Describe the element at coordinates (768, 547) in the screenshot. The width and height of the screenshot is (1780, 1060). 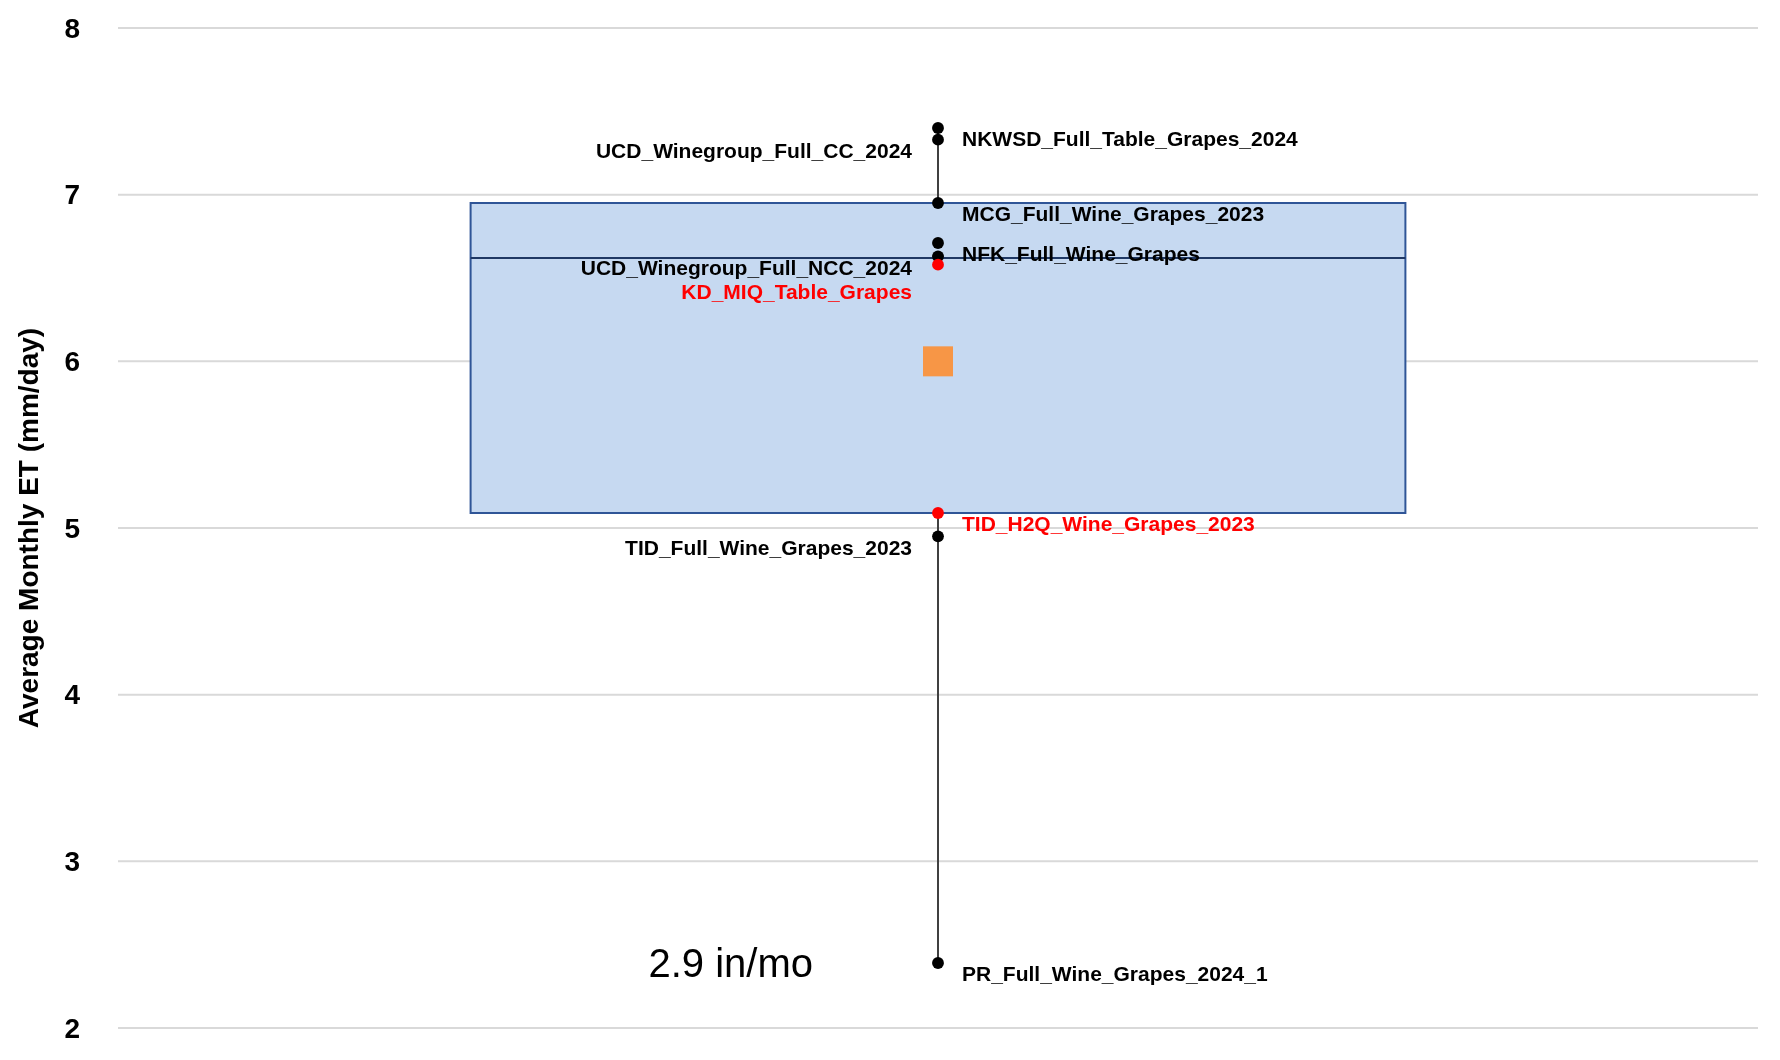
I see `annotation: TID_Full_Wine_Grapes_2023` at that location.